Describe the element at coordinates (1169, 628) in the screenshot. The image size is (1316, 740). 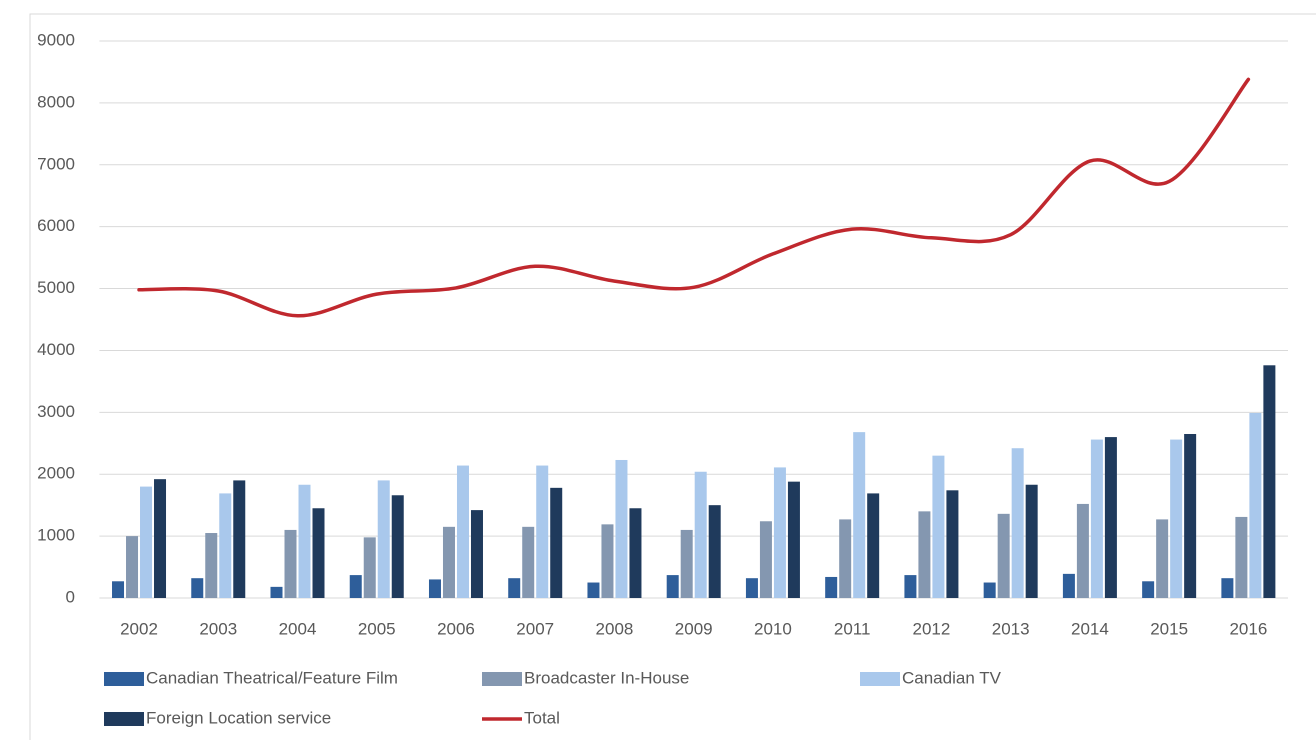
I see `x-tick-label: 2015` at that location.